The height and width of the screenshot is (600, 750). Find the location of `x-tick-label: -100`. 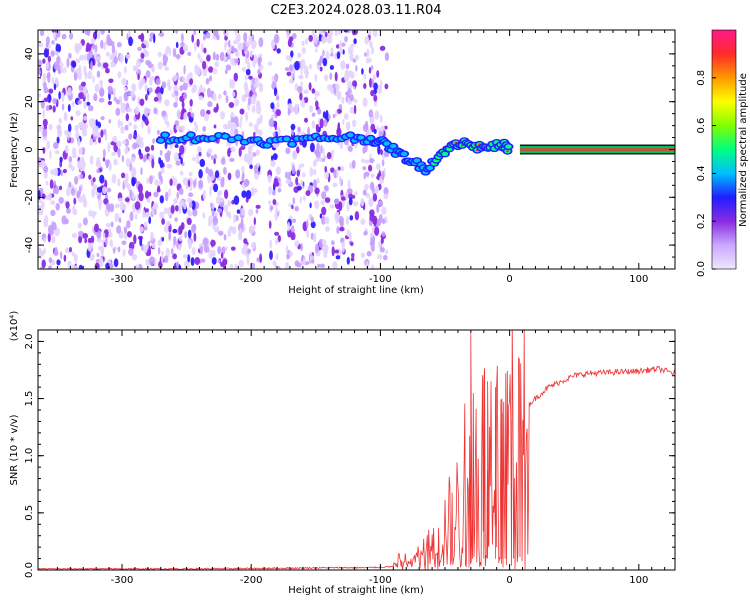

x-tick-label: -100 is located at coordinates (380, 580).